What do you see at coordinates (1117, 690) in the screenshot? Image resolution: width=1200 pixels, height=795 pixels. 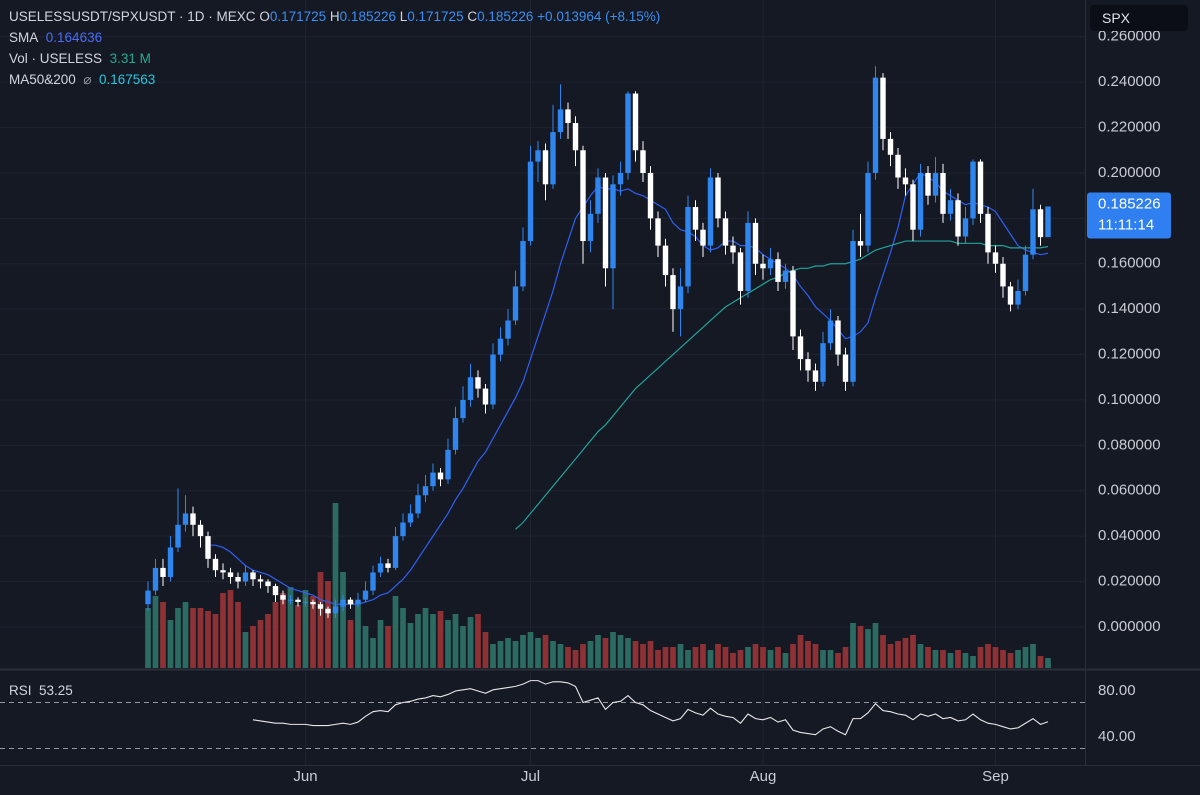 I see `y-tick-label: 80.00` at bounding box center [1117, 690].